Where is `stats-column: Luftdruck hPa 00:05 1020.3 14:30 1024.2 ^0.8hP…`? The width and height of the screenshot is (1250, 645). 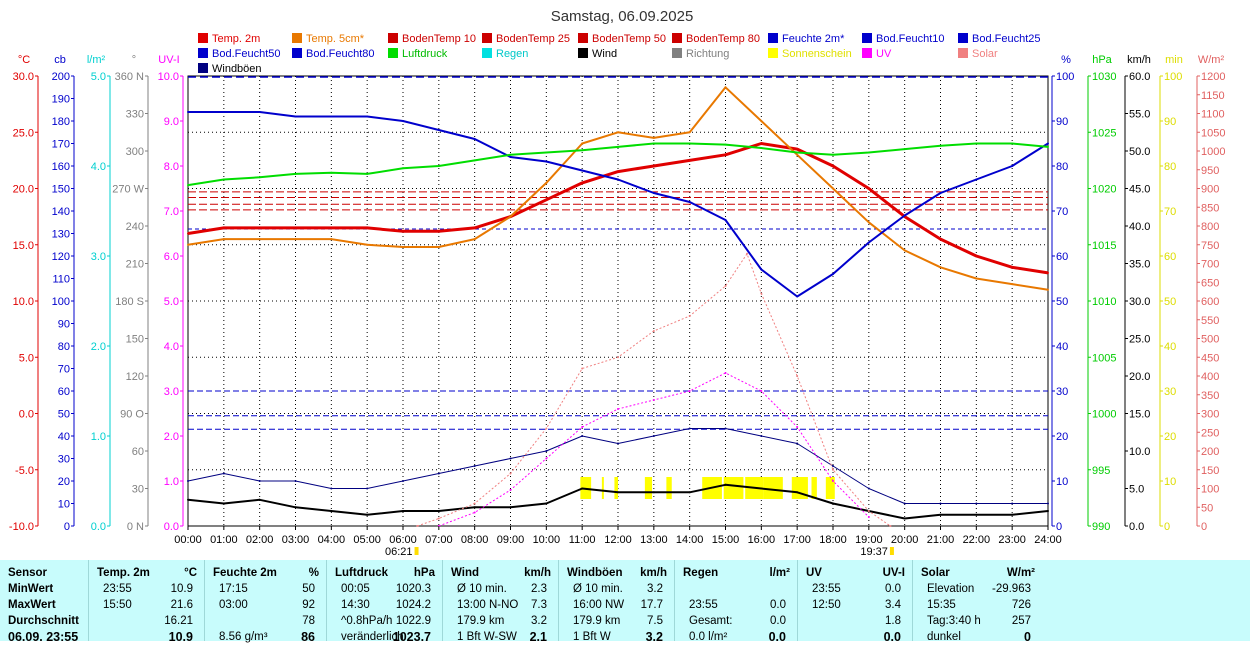
stats-column: Luftdruck hPa 00:05 1020.3 14:30 1024.2 ^0.8hP… is located at coordinates (384, 602).